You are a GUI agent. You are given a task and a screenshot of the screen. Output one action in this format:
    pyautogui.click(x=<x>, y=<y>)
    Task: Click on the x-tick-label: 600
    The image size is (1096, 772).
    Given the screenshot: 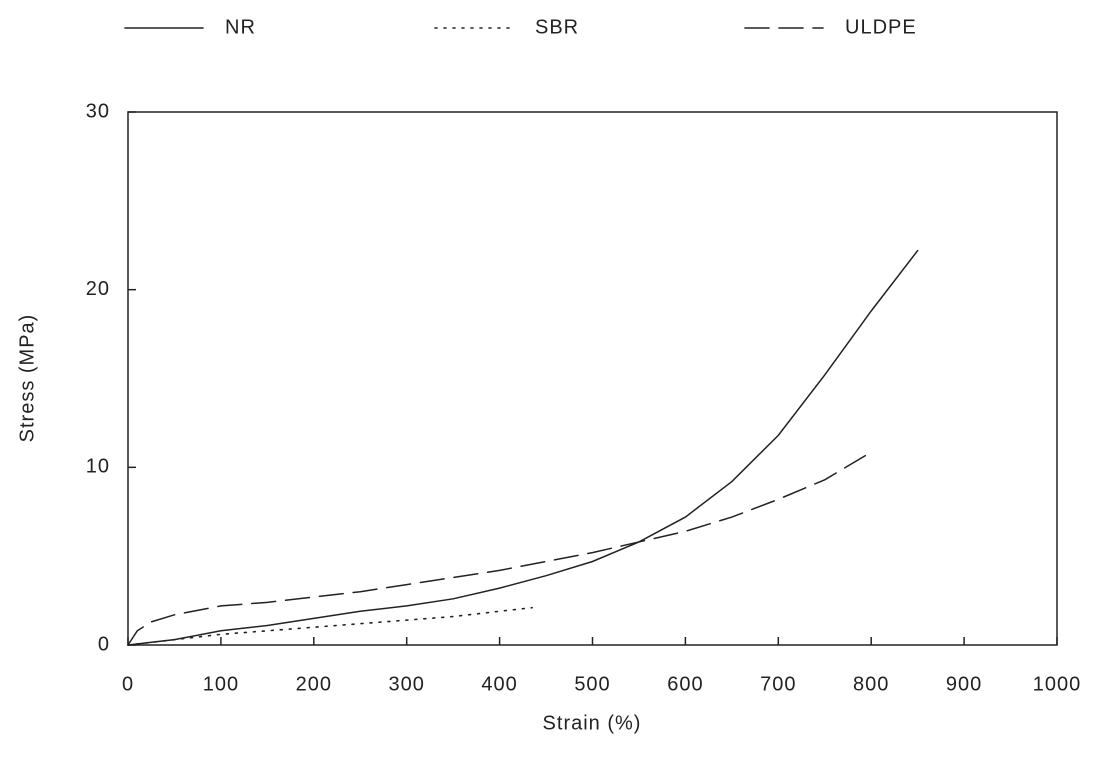 What is the action you would take?
    pyautogui.click(x=685, y=684)
    